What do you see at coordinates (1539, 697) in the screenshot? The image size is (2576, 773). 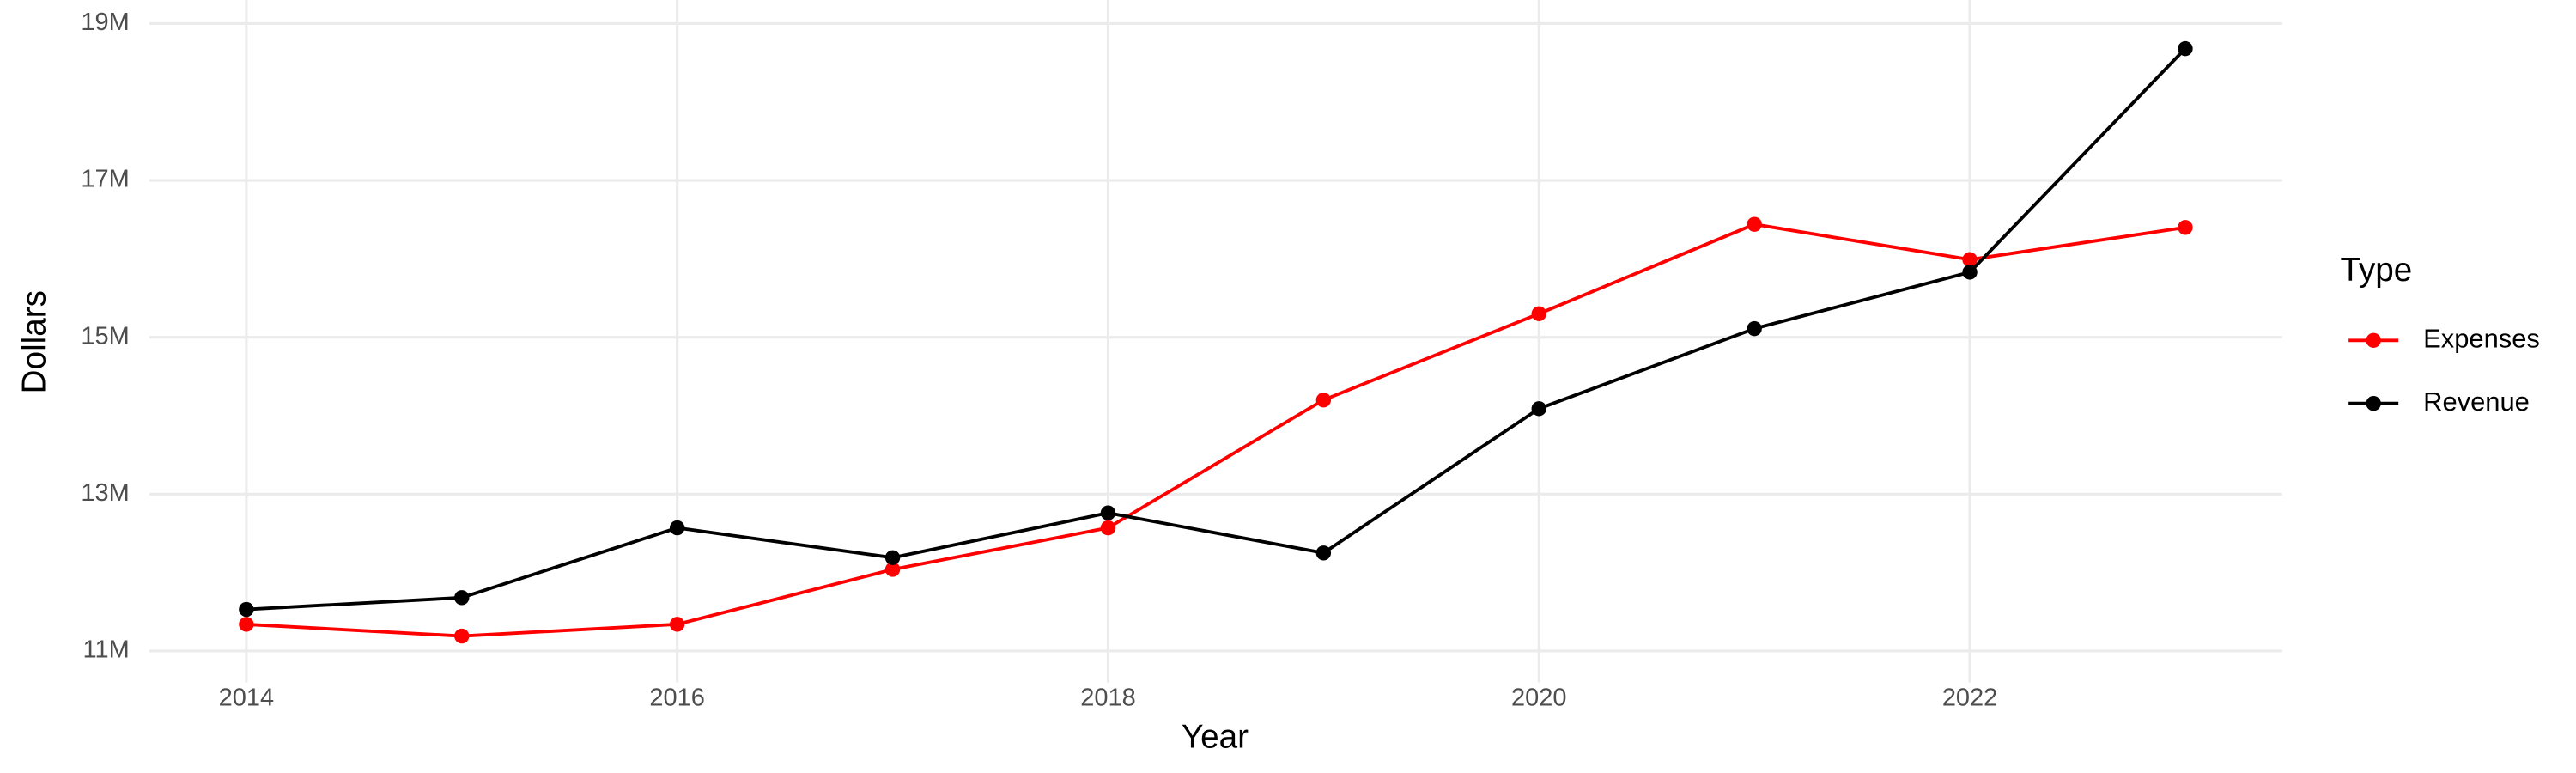 I see `x-tick-label: 2020` at bounding box center [1539, 697].